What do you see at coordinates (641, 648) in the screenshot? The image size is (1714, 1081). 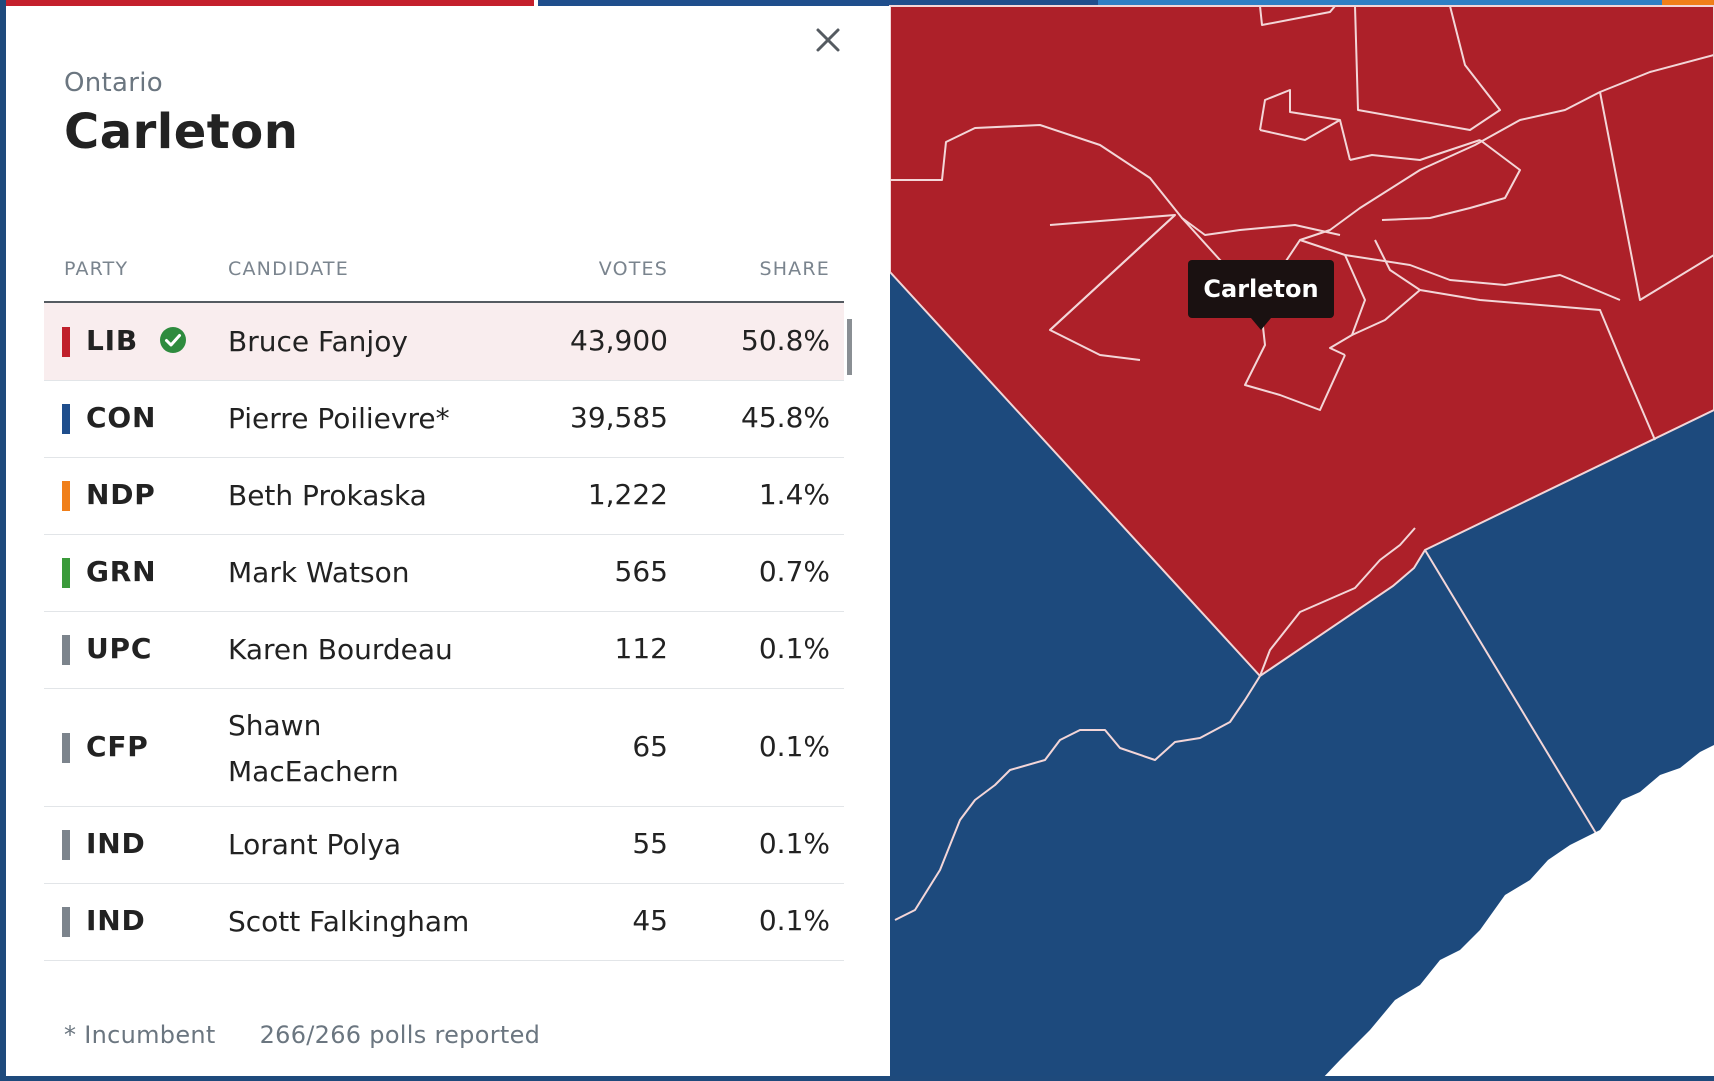 I see `vote-count: 112` at bounding box center [641, 648].